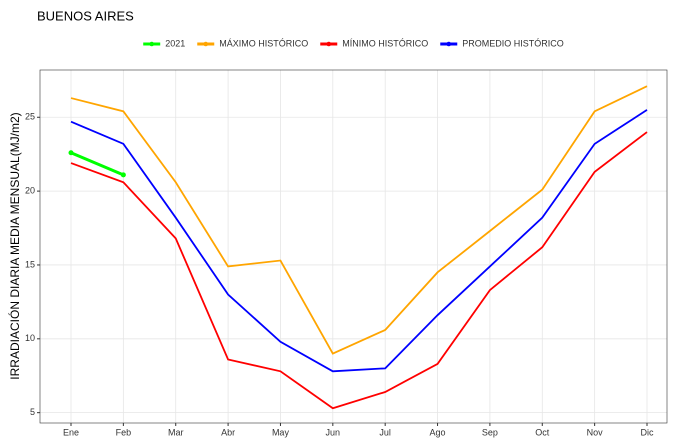  Describe the element at coordinates (97, 164) in the screenshot. I see `series-line` at that location.